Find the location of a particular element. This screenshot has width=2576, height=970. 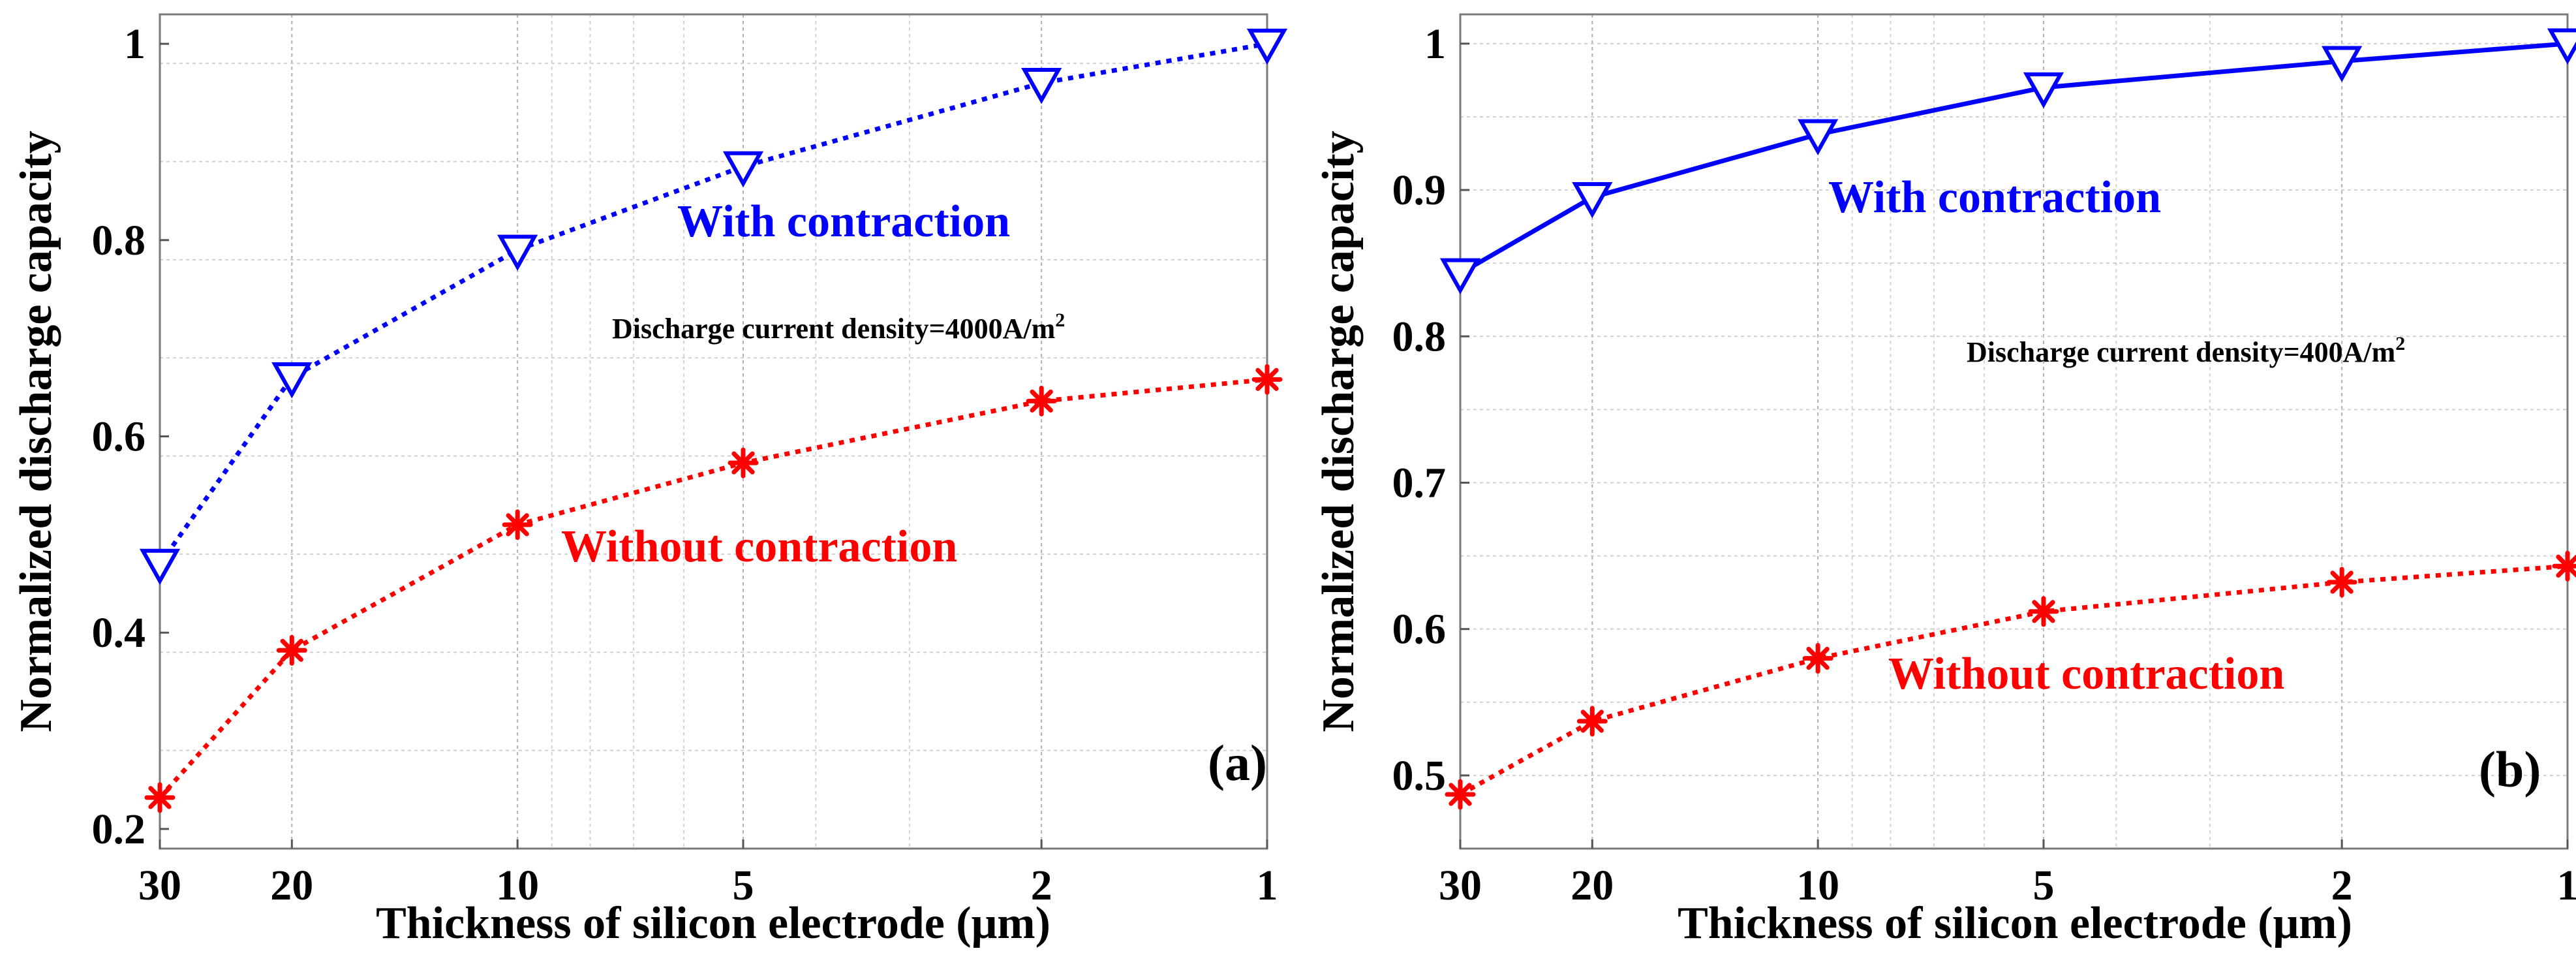

y-tick-labels: 0.2 0.4 0.6 0.8 1 is located at coordinates (130, 436).